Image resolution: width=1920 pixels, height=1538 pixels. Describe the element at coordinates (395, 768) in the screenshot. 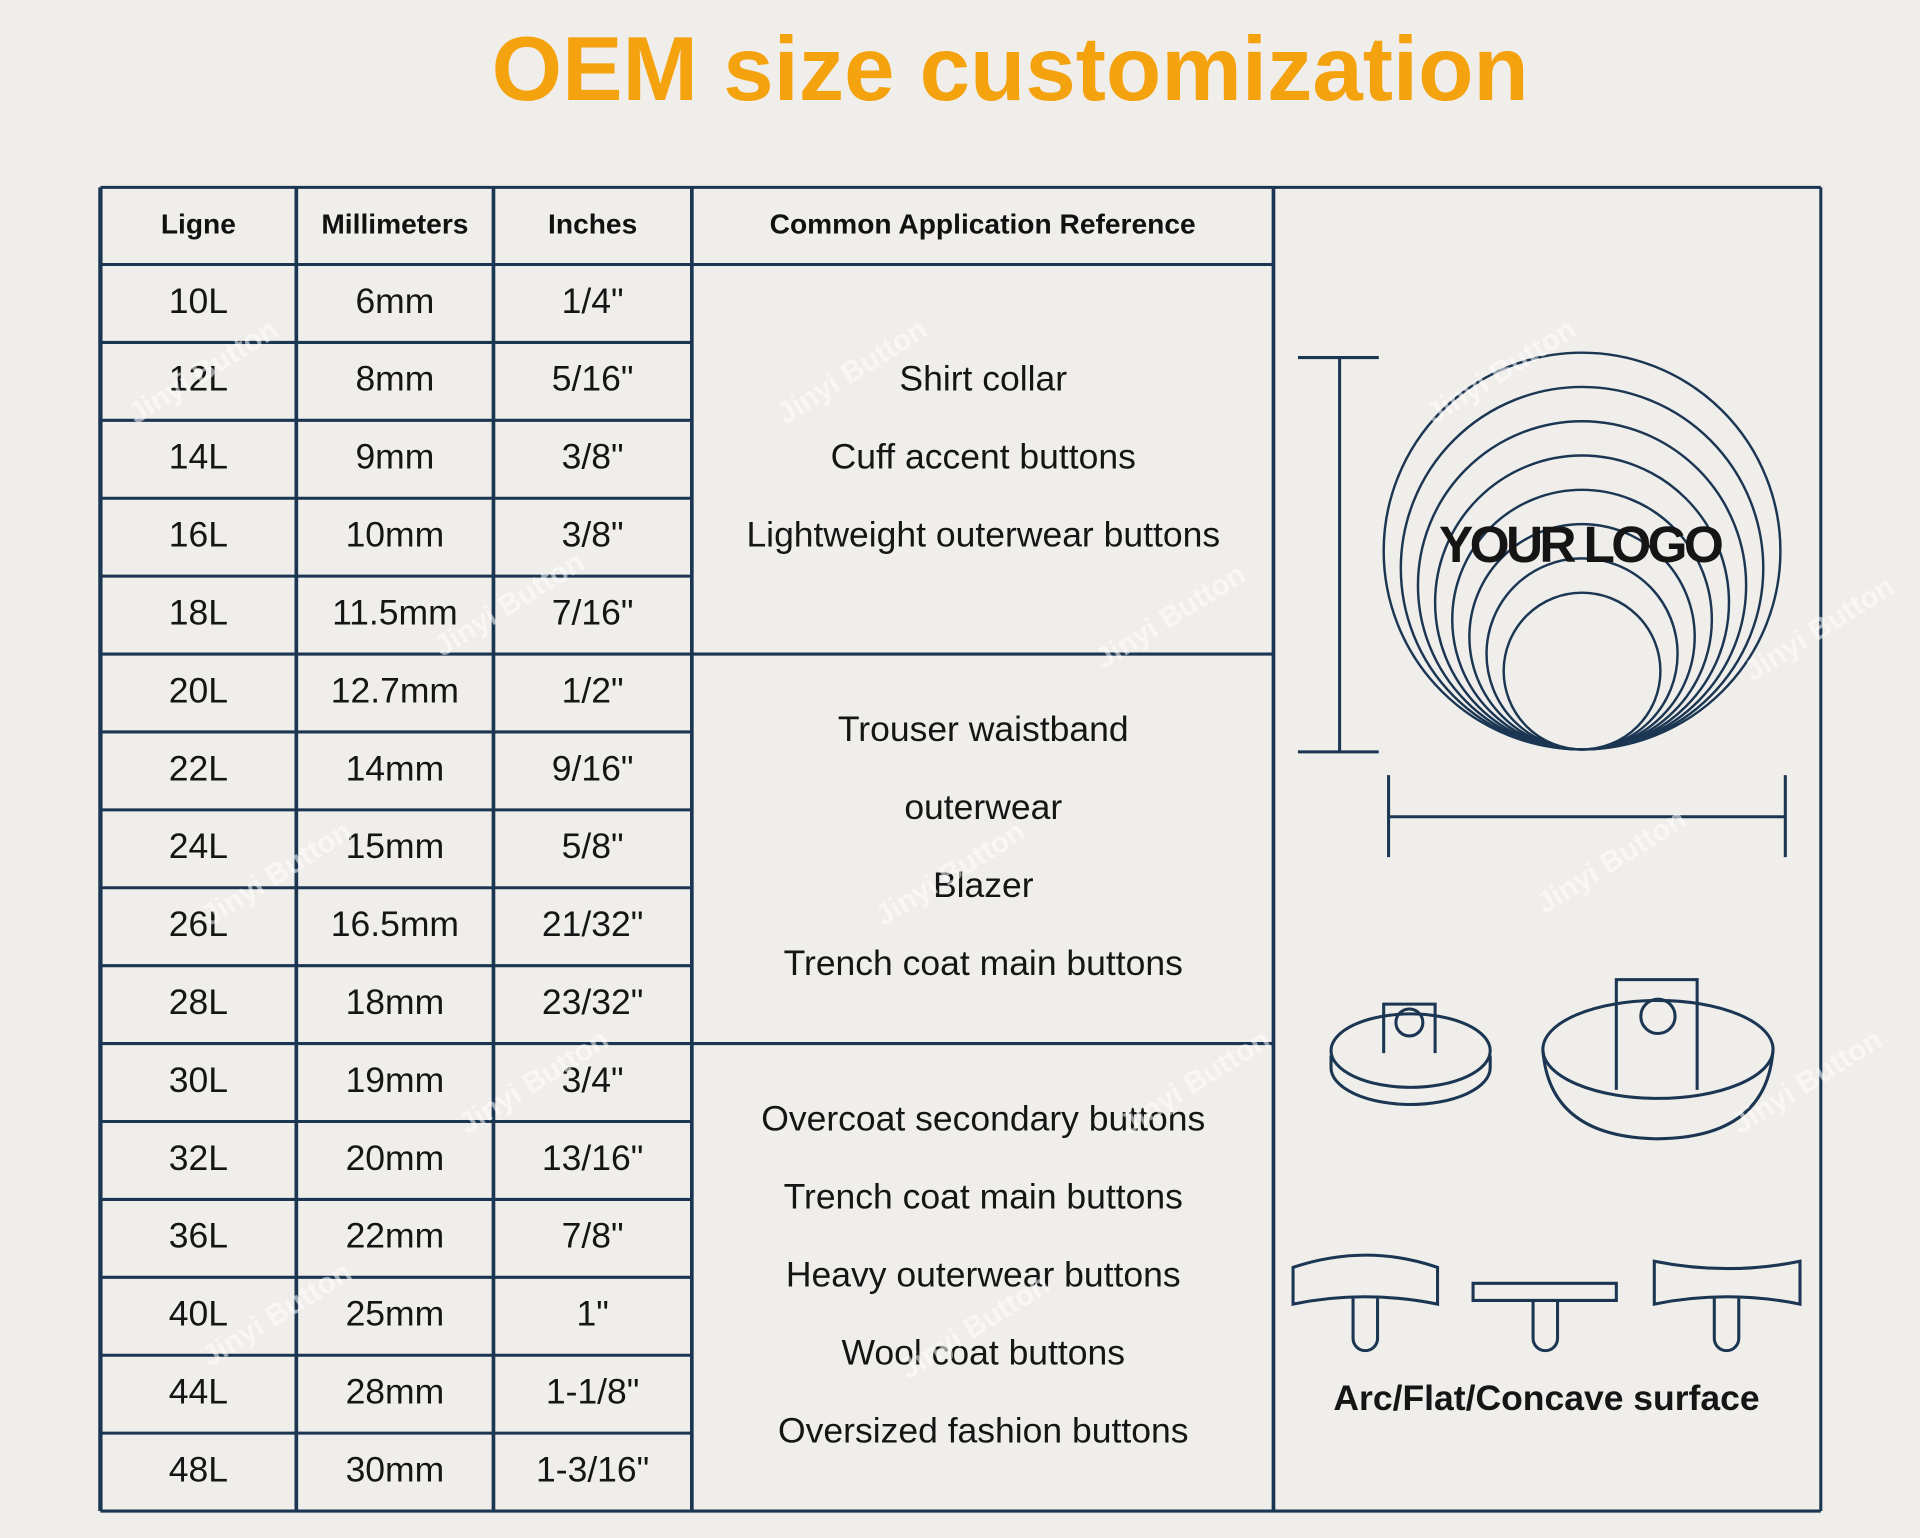

I see `table-cell: 14mm` at that location.